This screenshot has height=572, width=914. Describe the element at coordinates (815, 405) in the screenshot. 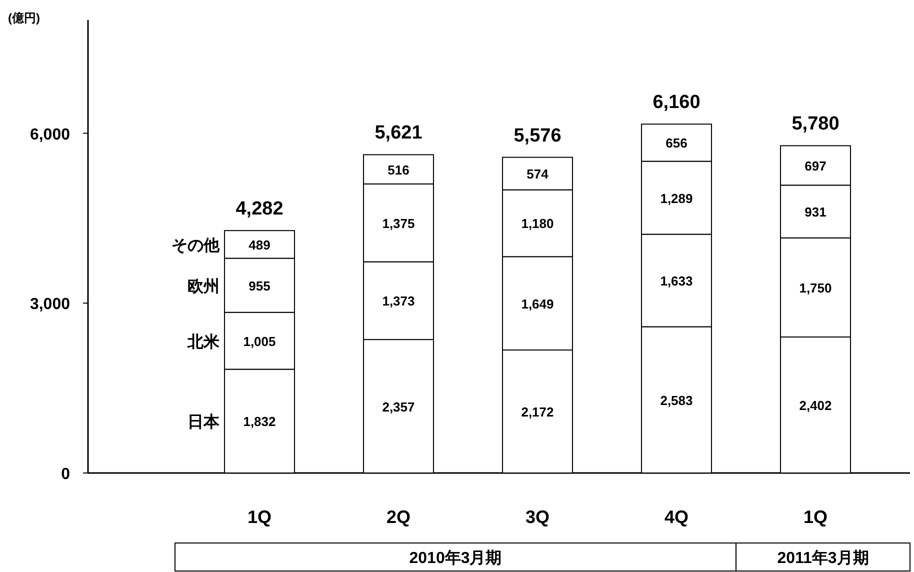

I see `data-label: 2,402` at that location.